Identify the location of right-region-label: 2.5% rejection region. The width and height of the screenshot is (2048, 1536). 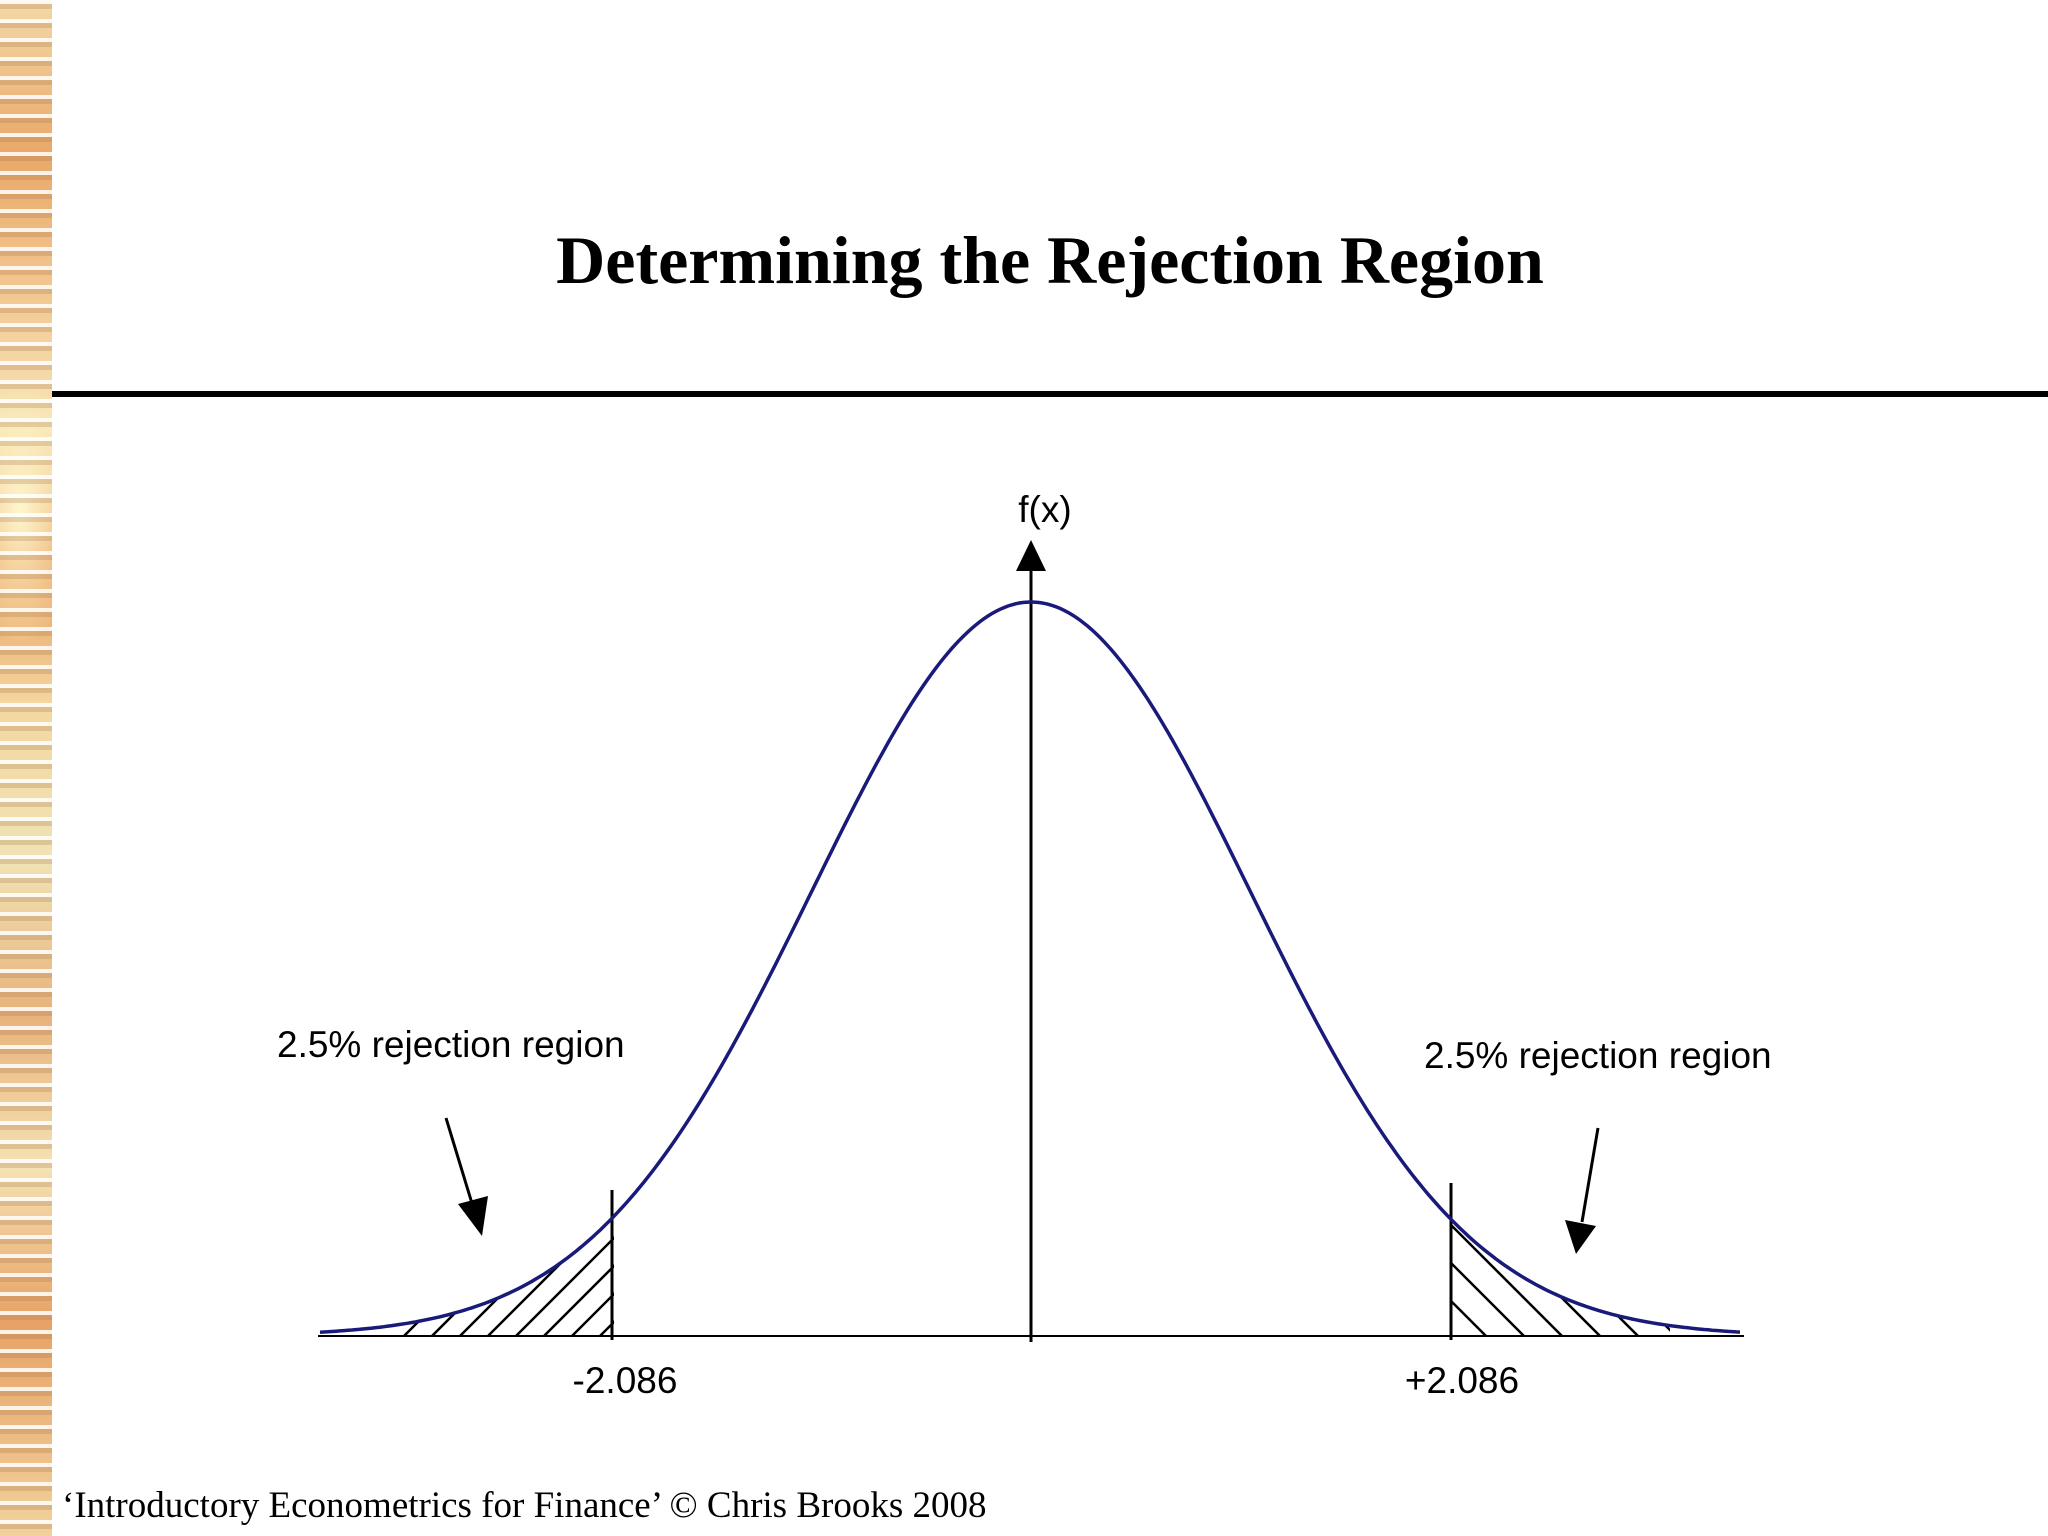
(1598, 1055).